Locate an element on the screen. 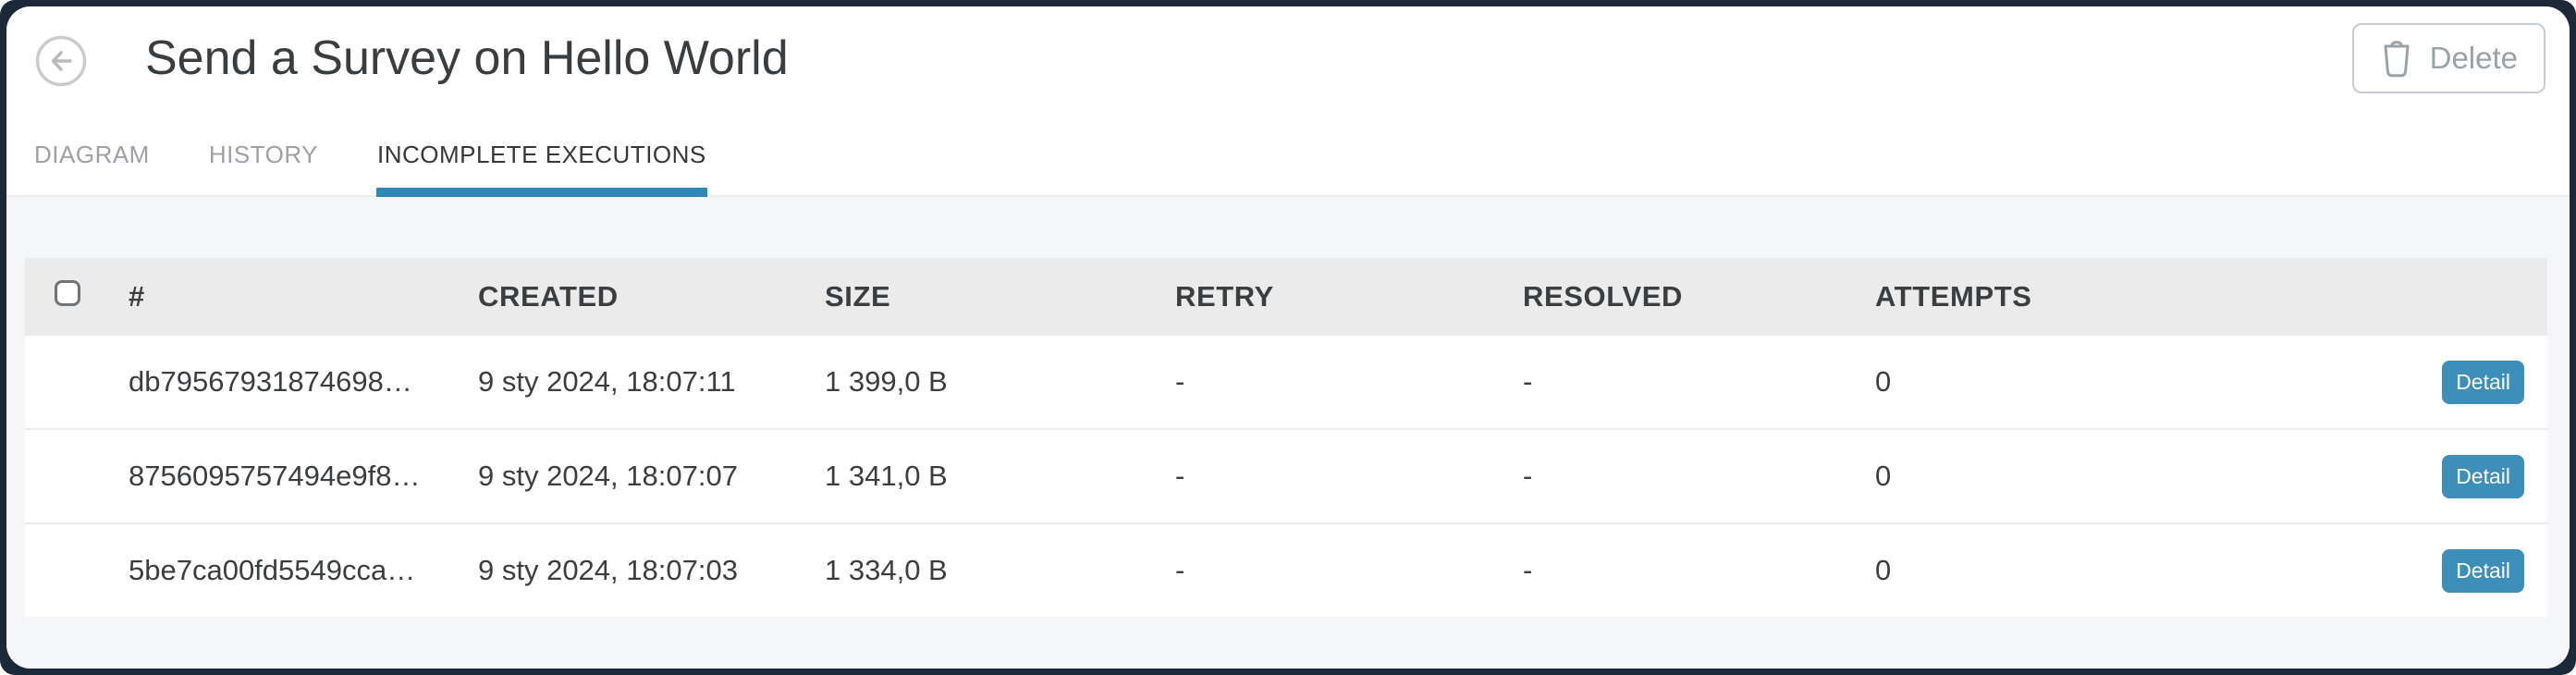 This screenshot has height=675, width=2576. delete-button: Delete is located at coordinates (2448, 58).